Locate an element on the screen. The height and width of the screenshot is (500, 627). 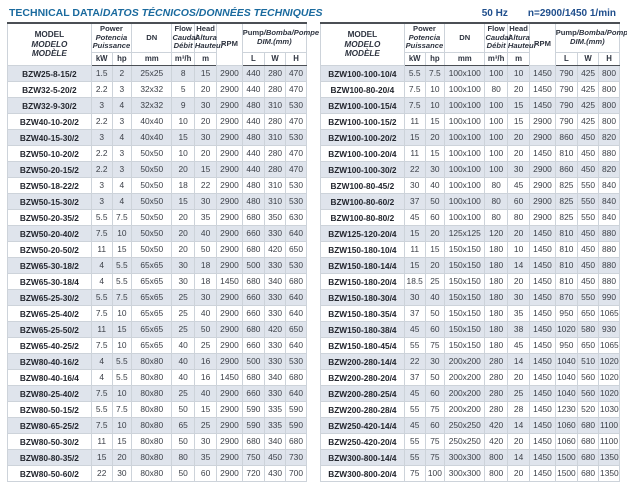
value-cell: 100x100 is located at coordinates (465, 186).